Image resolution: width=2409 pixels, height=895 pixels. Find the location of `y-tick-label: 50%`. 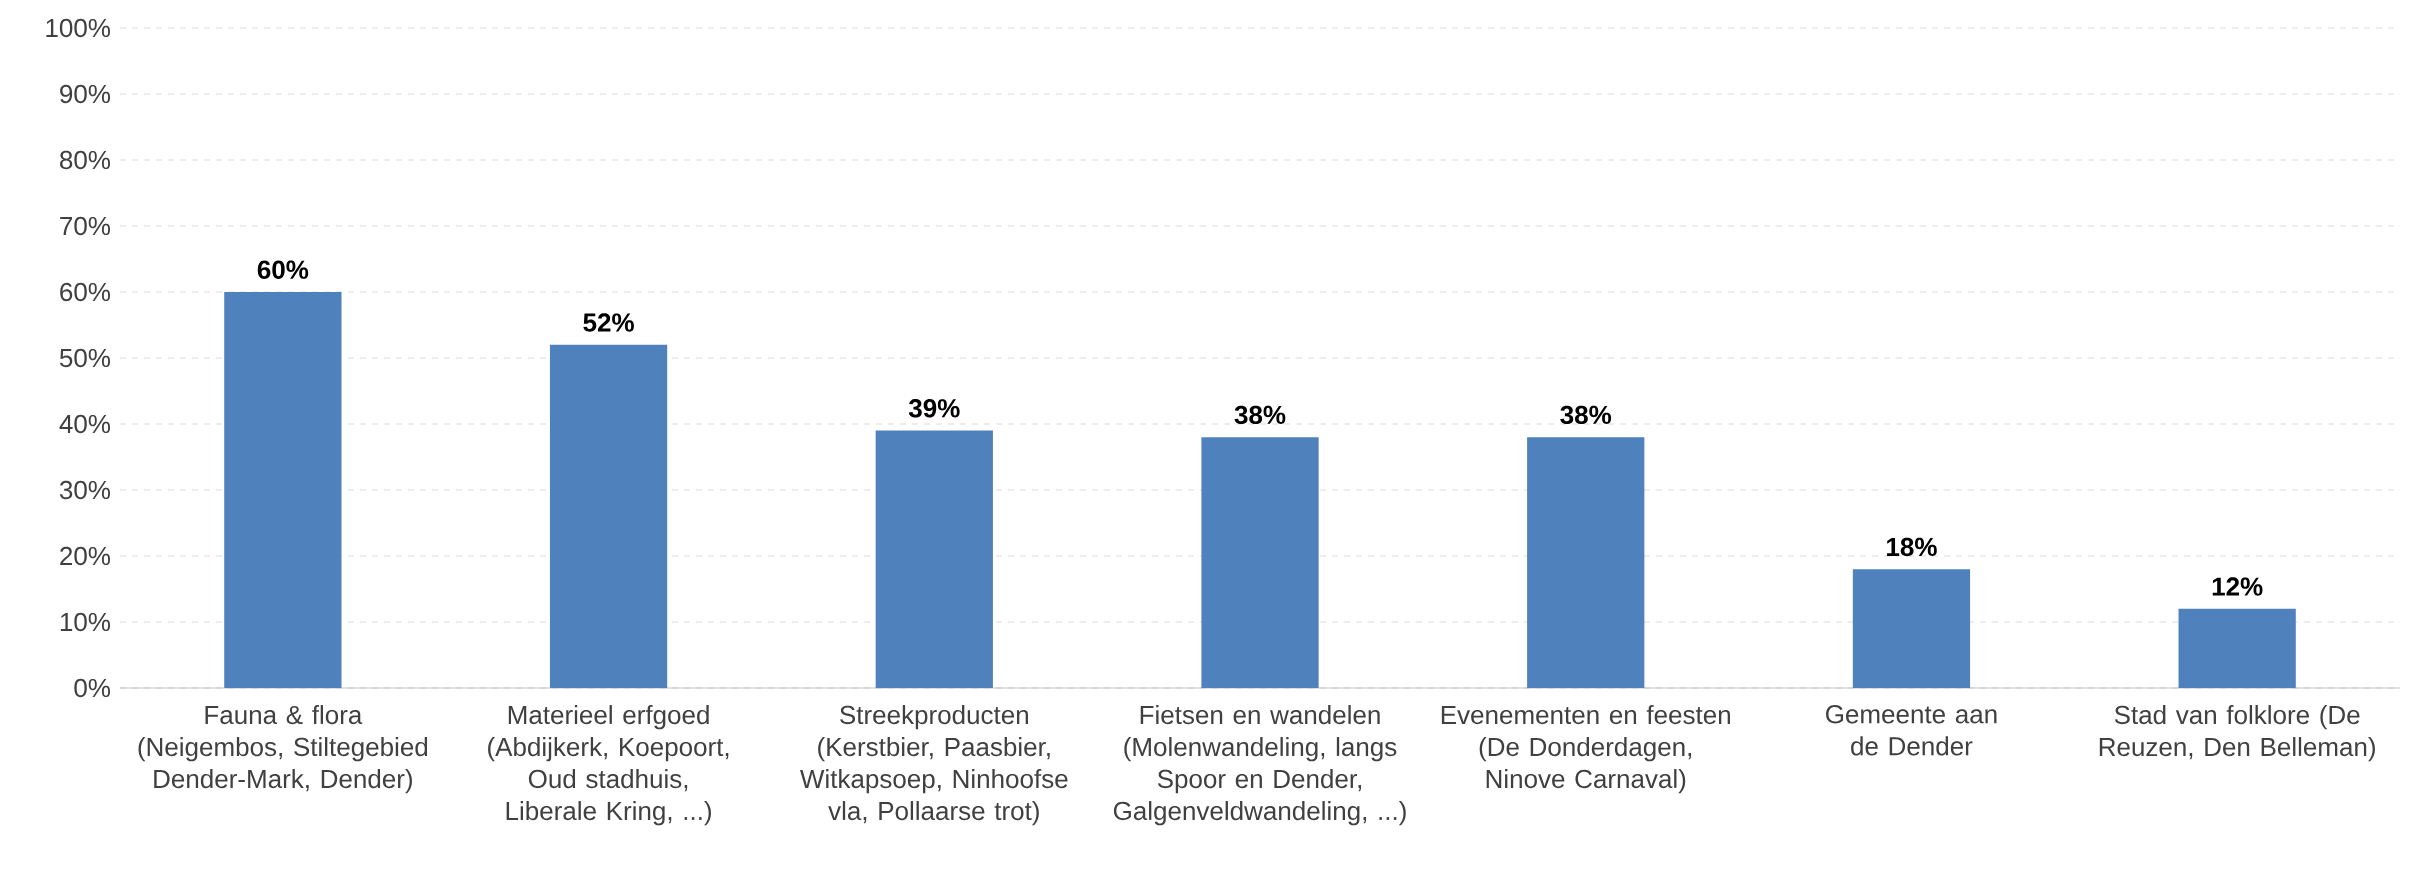

y-tick-label: 50% is located at coordinates (85, 358).